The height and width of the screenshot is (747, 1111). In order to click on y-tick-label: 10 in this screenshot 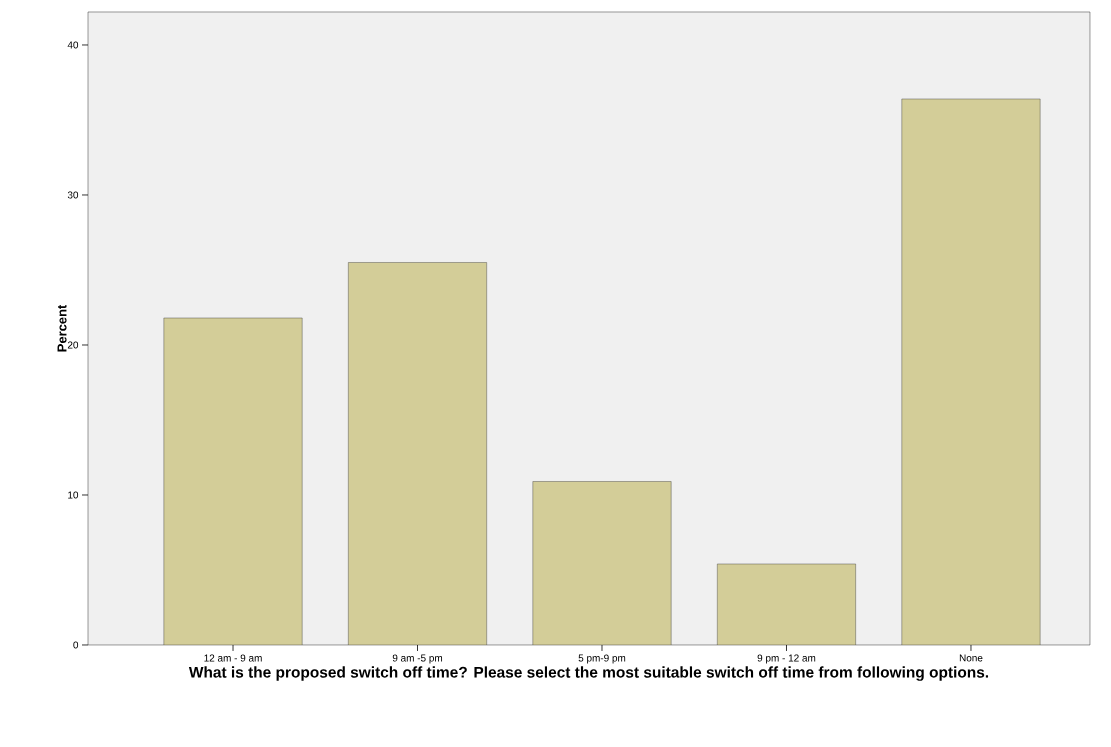, I will do `click(73, 495)`.